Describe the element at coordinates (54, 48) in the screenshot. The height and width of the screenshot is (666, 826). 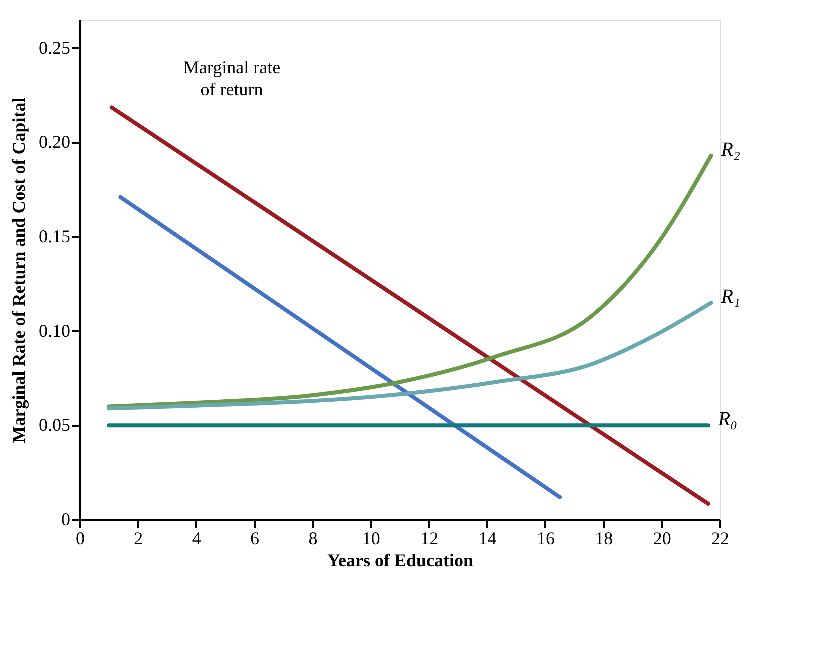
I see `y-tick-label: 0.25` at that location.